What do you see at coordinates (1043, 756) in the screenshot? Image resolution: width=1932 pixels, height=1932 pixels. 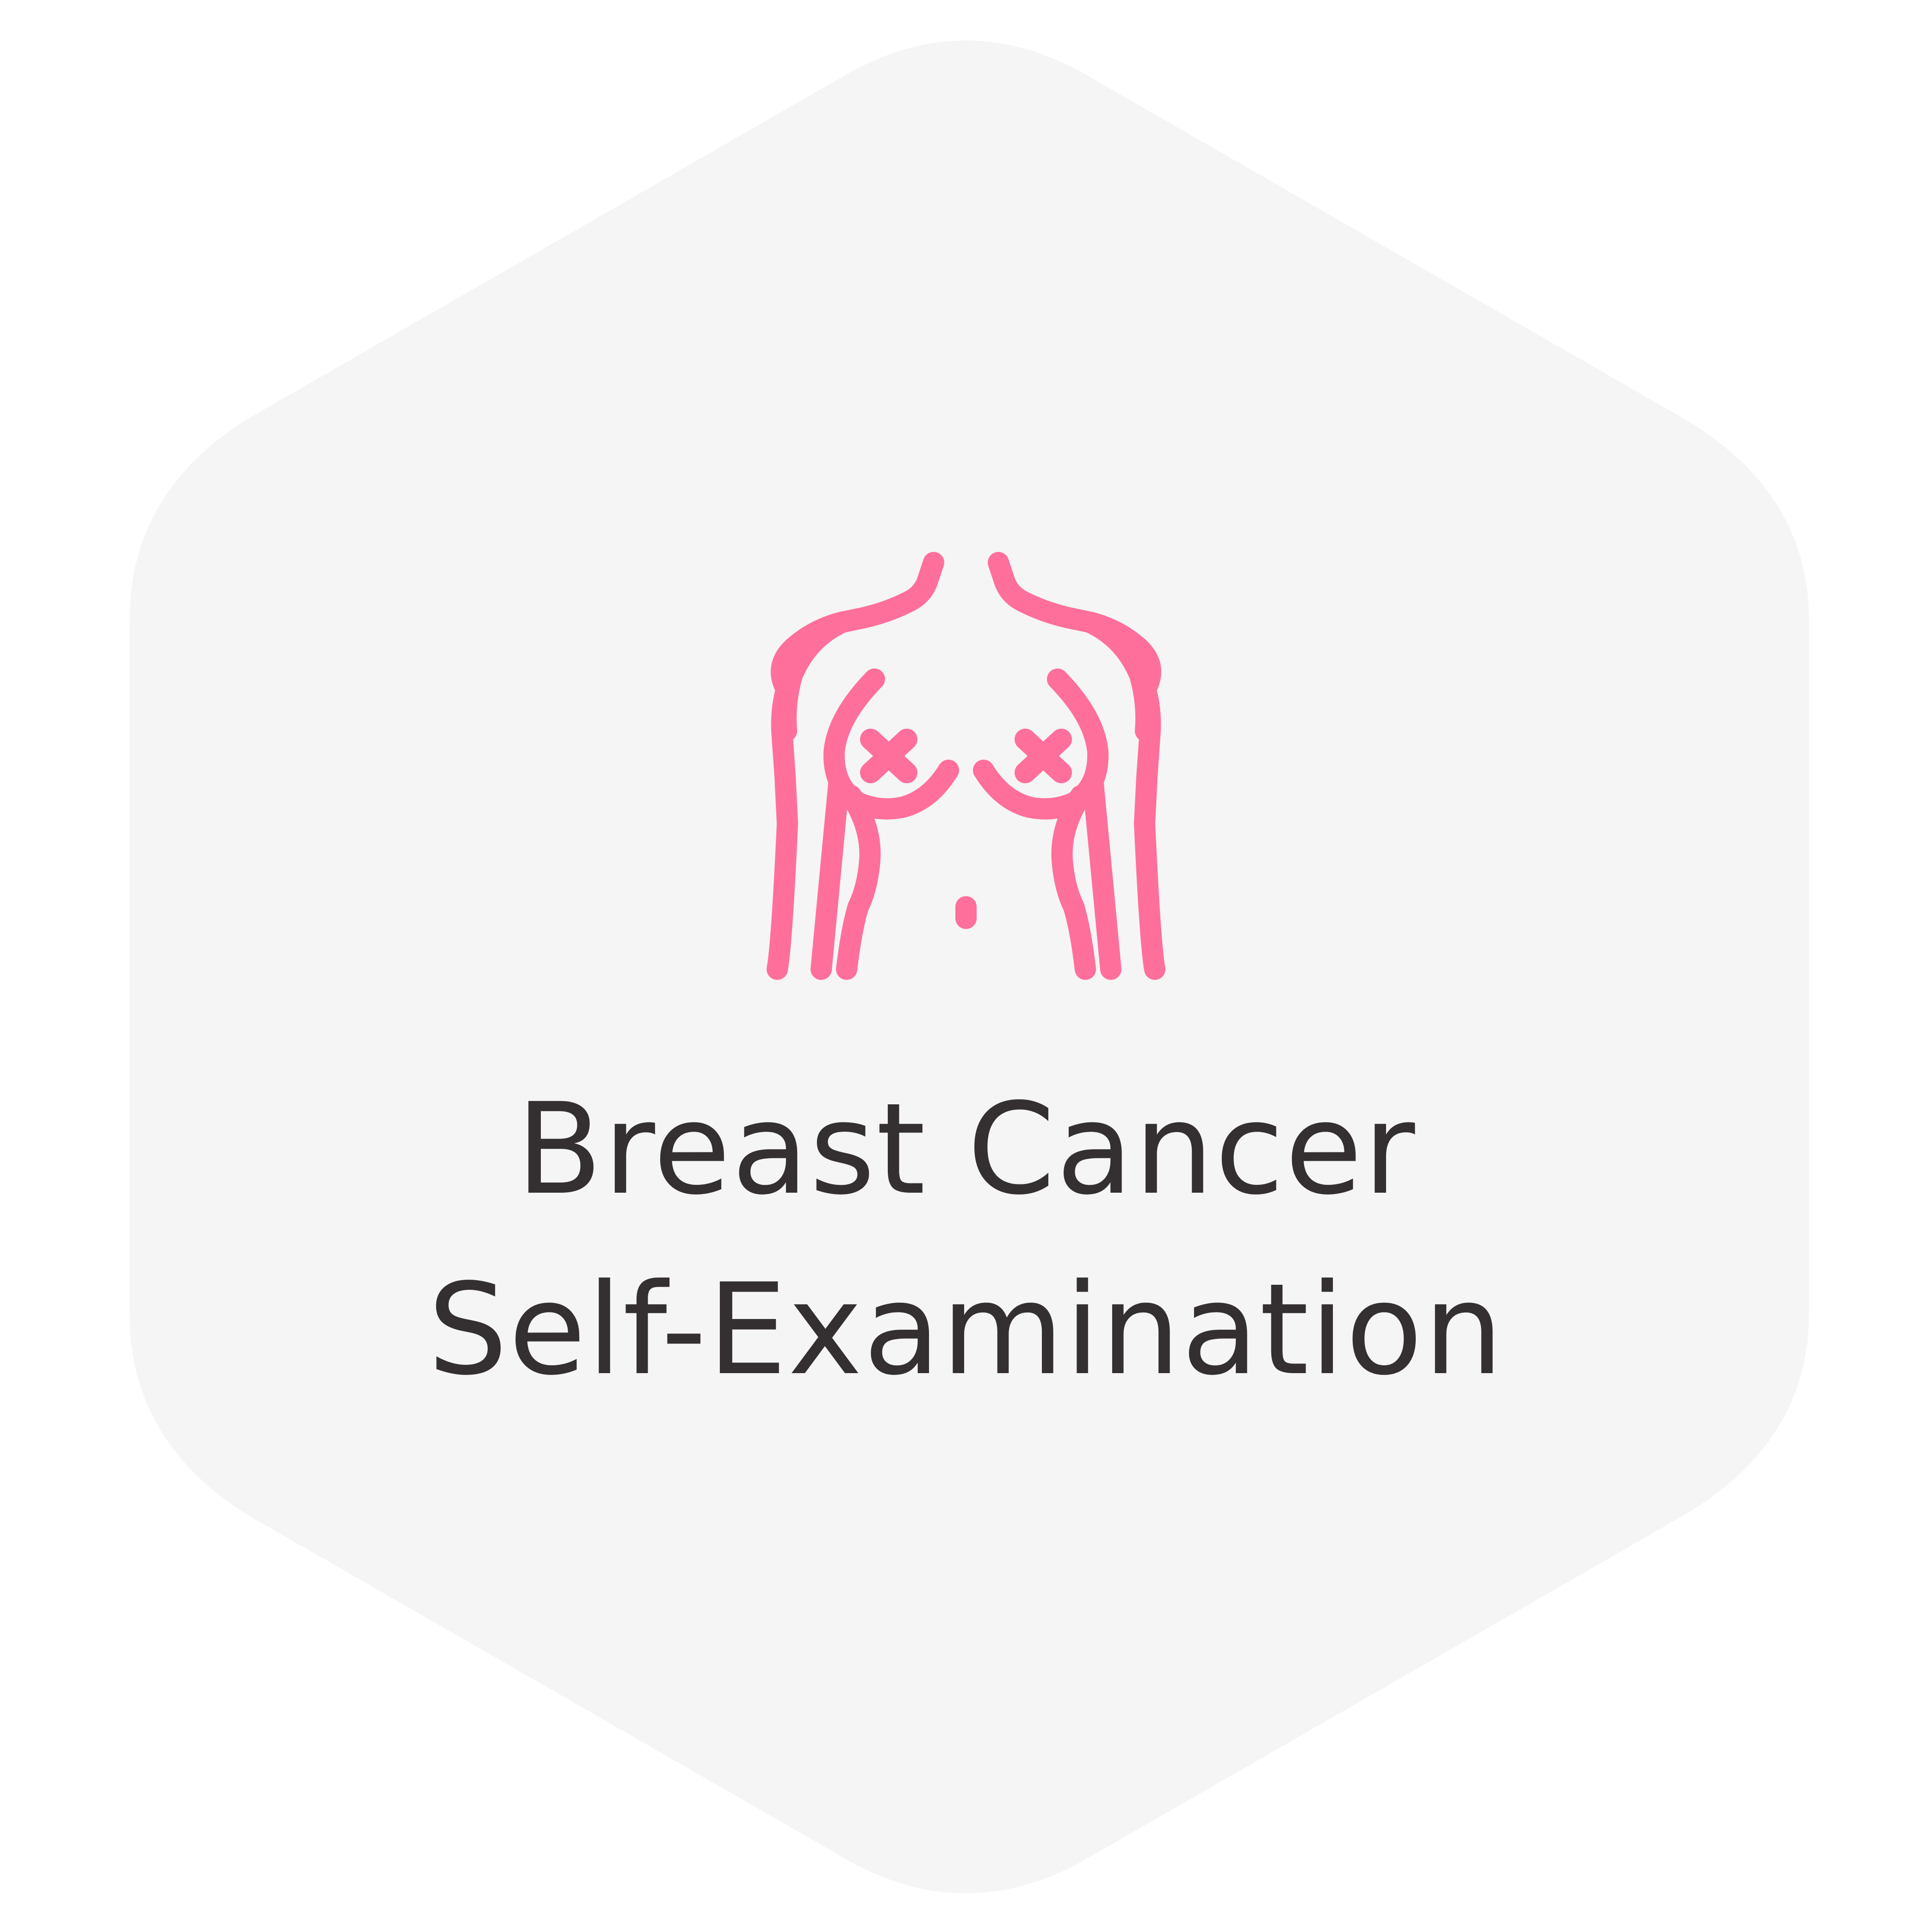 I see `right-nipple-x-mark` at bounding box center [1043, 756].